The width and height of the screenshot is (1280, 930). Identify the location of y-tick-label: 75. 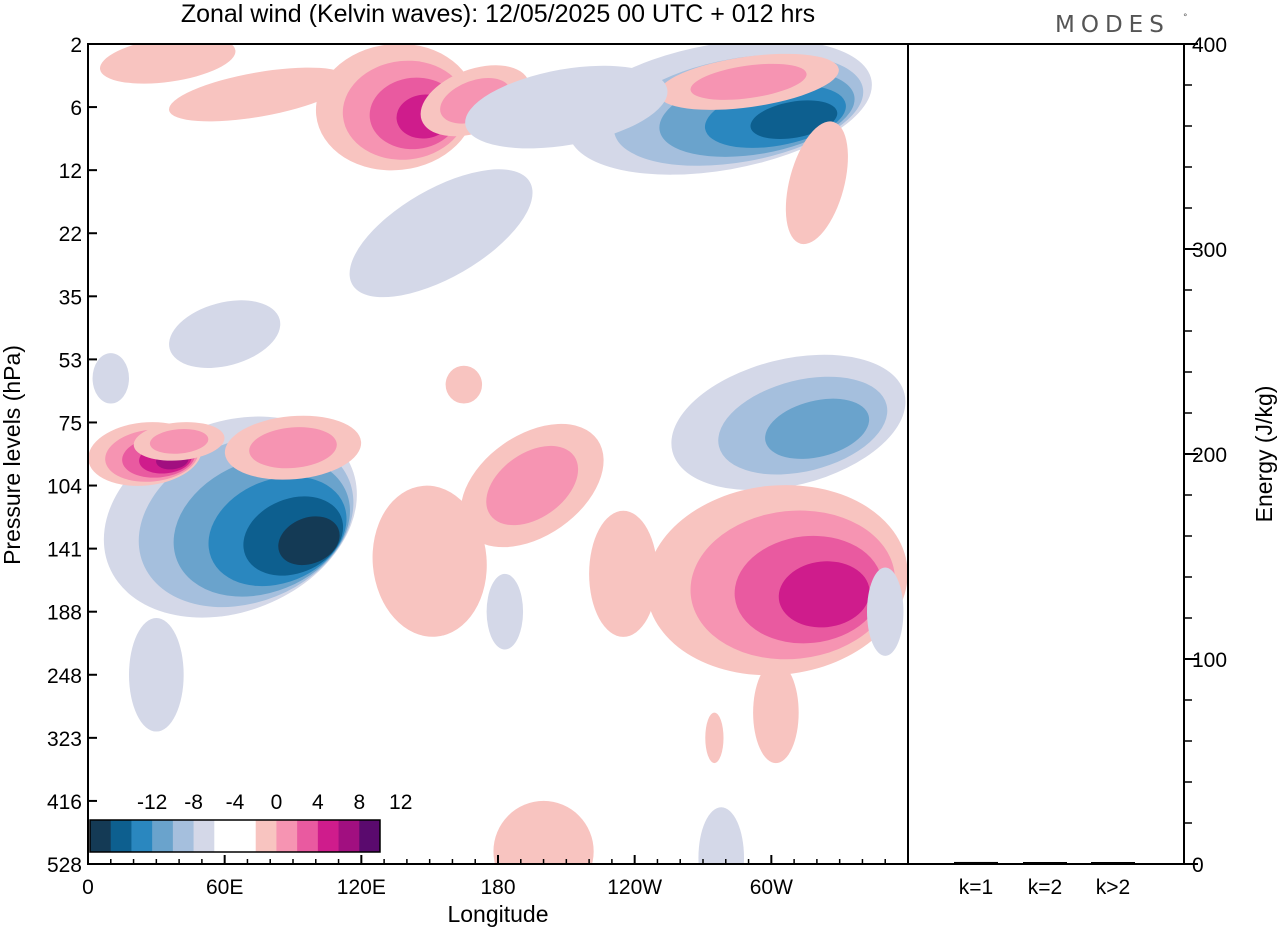
(70, 423).